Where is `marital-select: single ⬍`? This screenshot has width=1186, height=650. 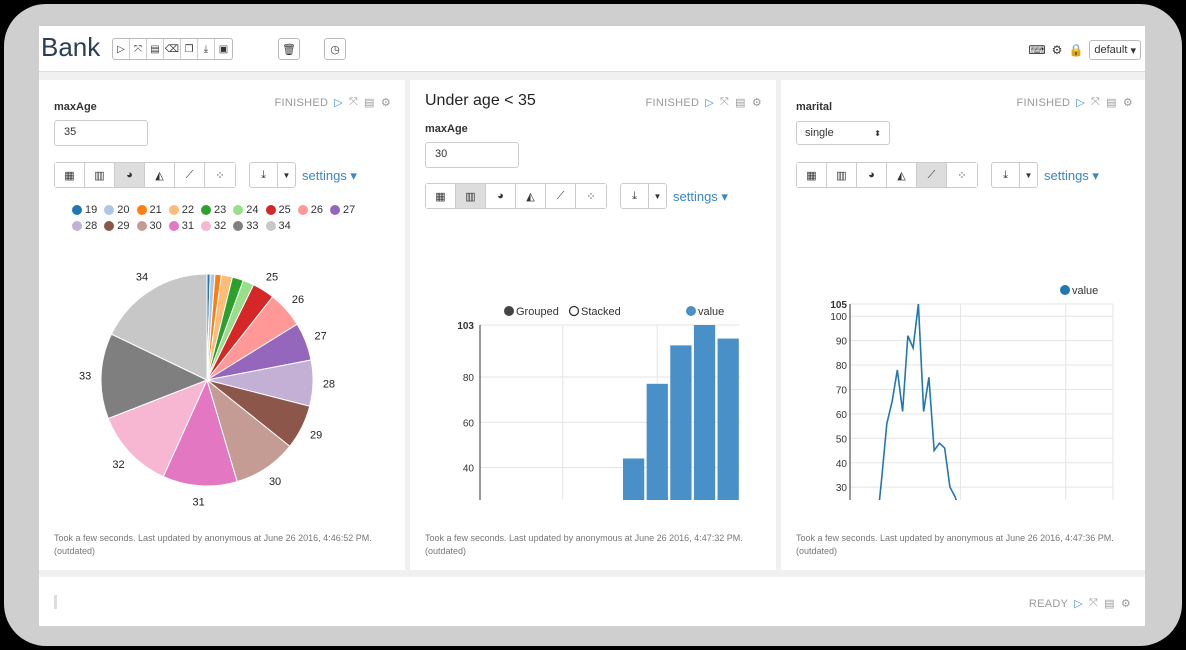
marital-select: single ⬍ is located at coordinates (843, 133).